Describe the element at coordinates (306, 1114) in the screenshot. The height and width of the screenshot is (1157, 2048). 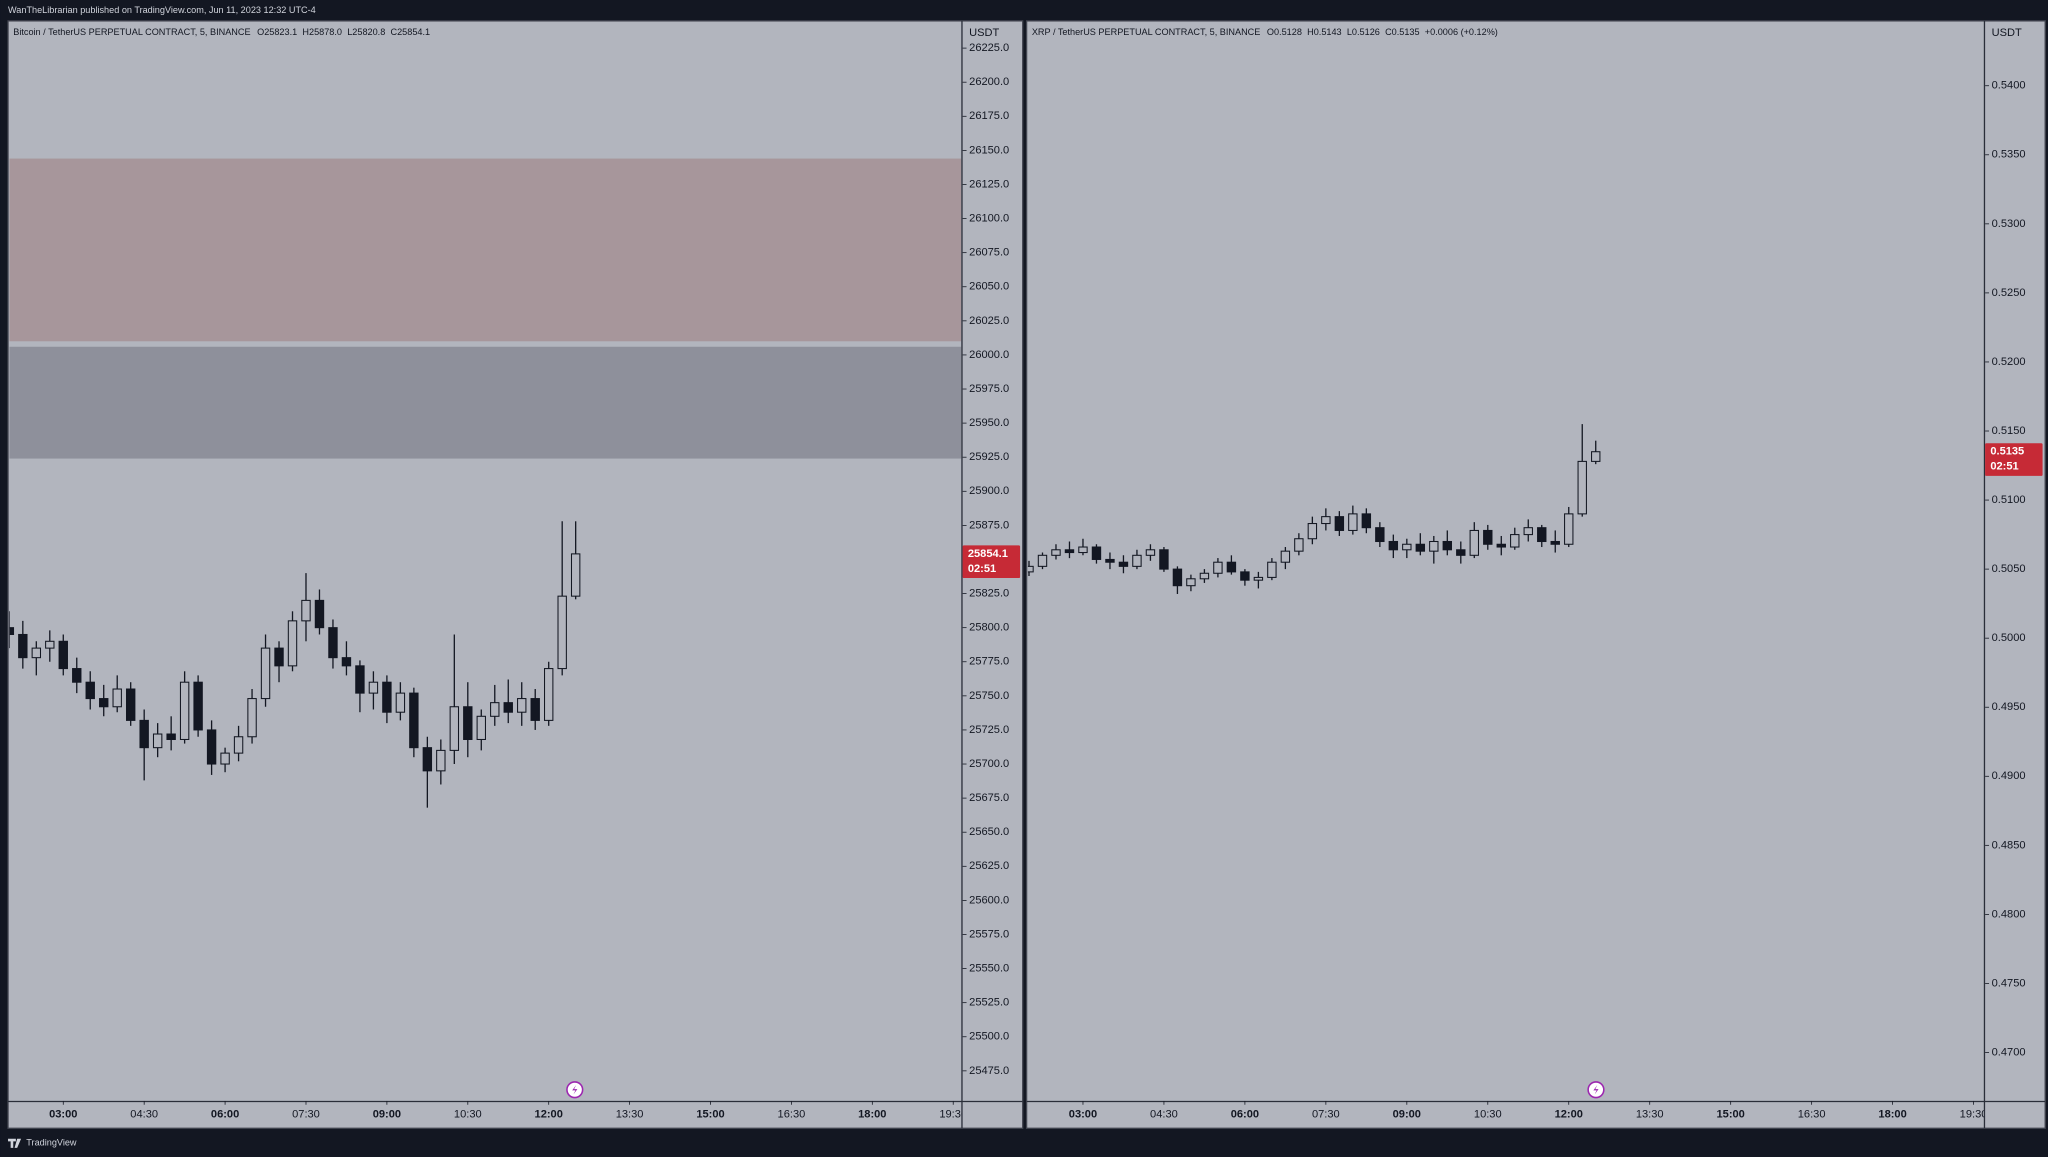
I see `x-tick-label: 07:30` at that location.